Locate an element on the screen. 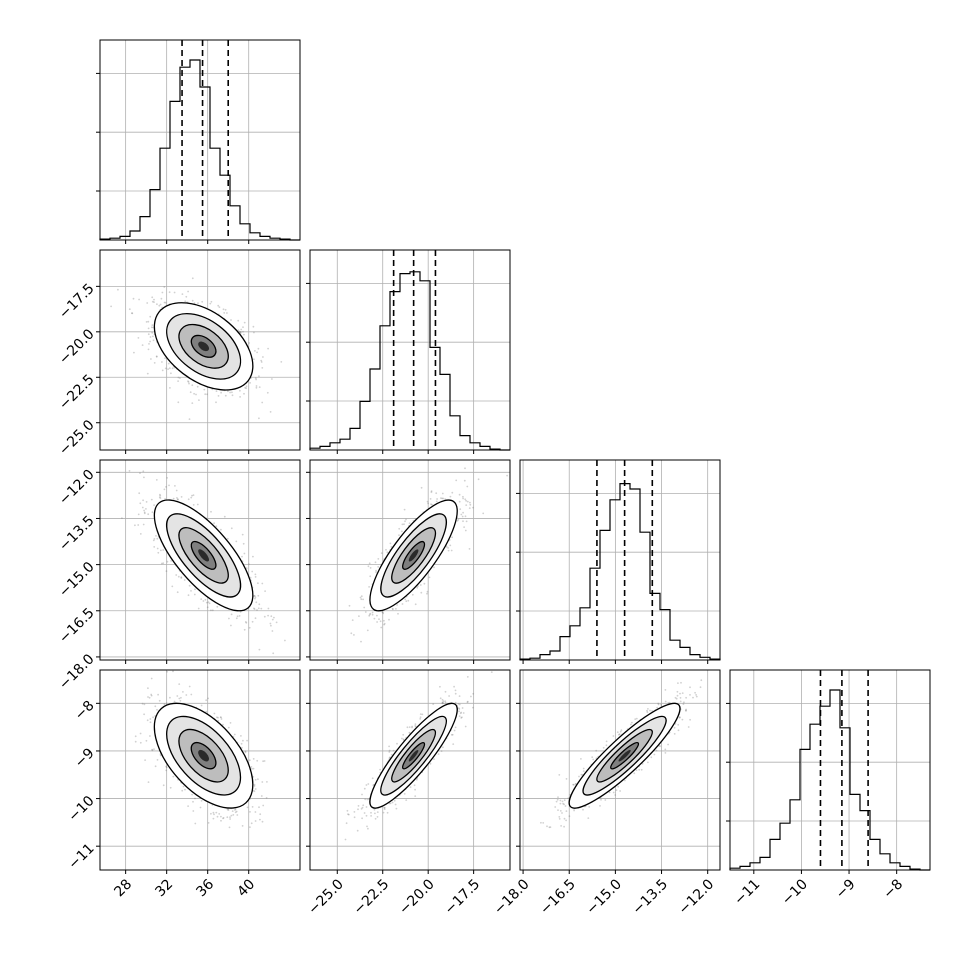 Image resolution: width=970 pixels, height=975 pixels. panel-content is located at coordinates (410, 767).